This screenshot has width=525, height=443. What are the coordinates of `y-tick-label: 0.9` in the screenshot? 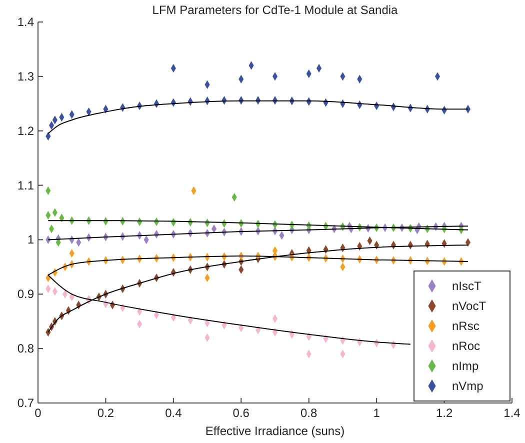 It's located at (25, 294).